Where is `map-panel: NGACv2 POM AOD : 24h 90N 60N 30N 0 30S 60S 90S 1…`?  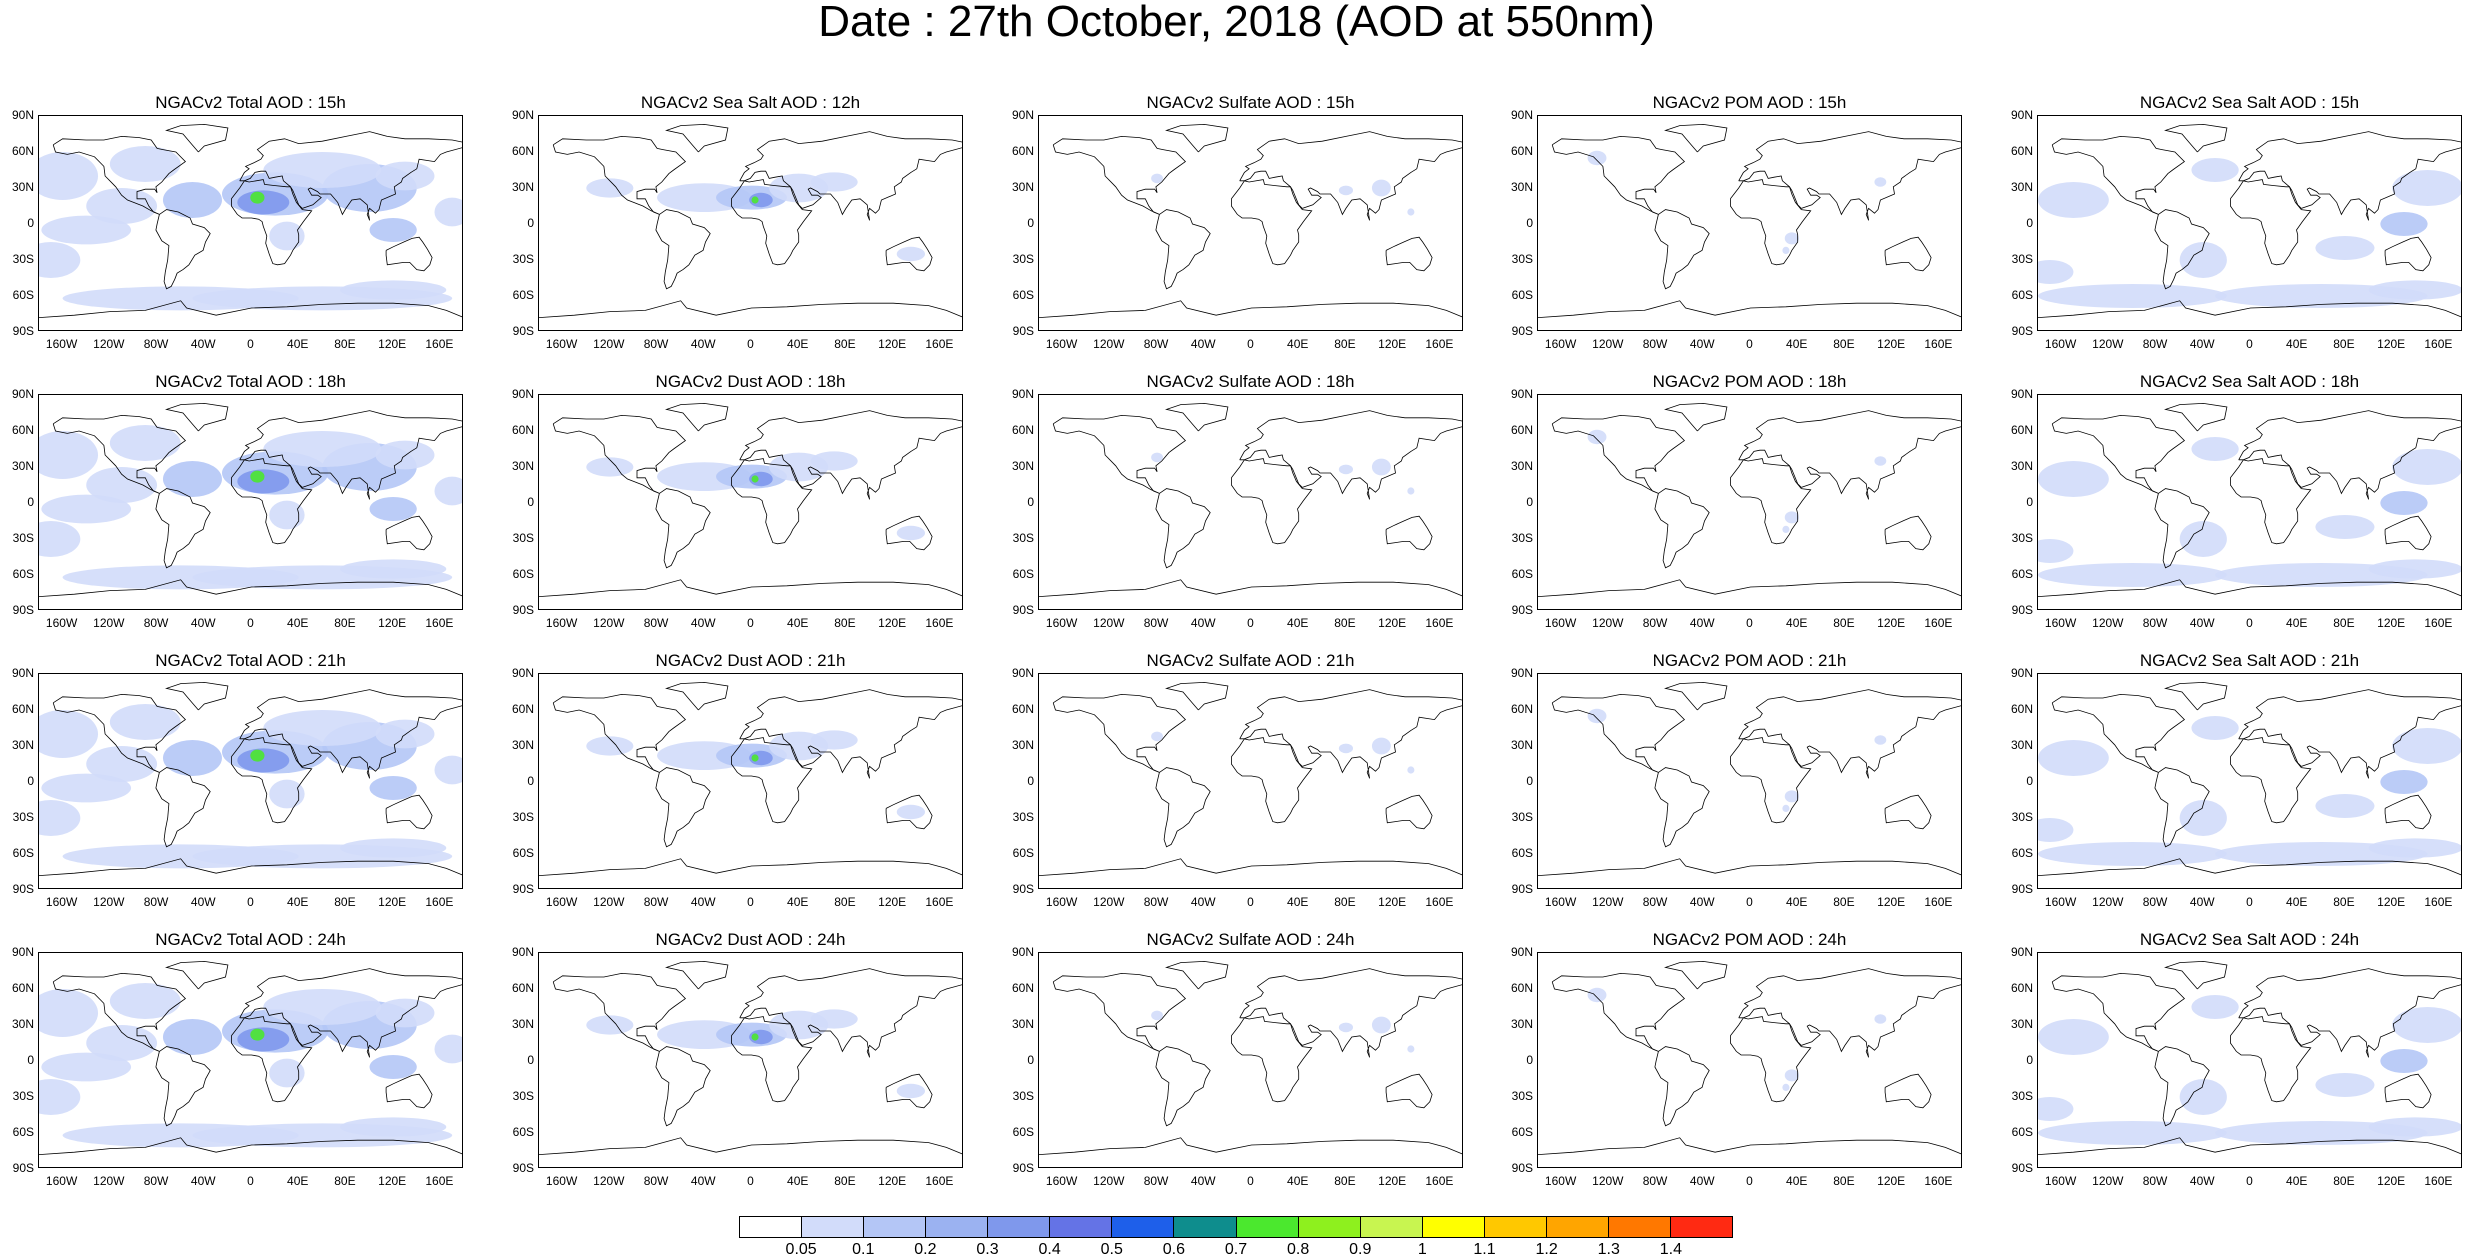
map-panel: NGACv2 POM AOD : 24h 90N 60N 30N 0 30S 60S 90S 1… is located at coordinates (1736, 1059).